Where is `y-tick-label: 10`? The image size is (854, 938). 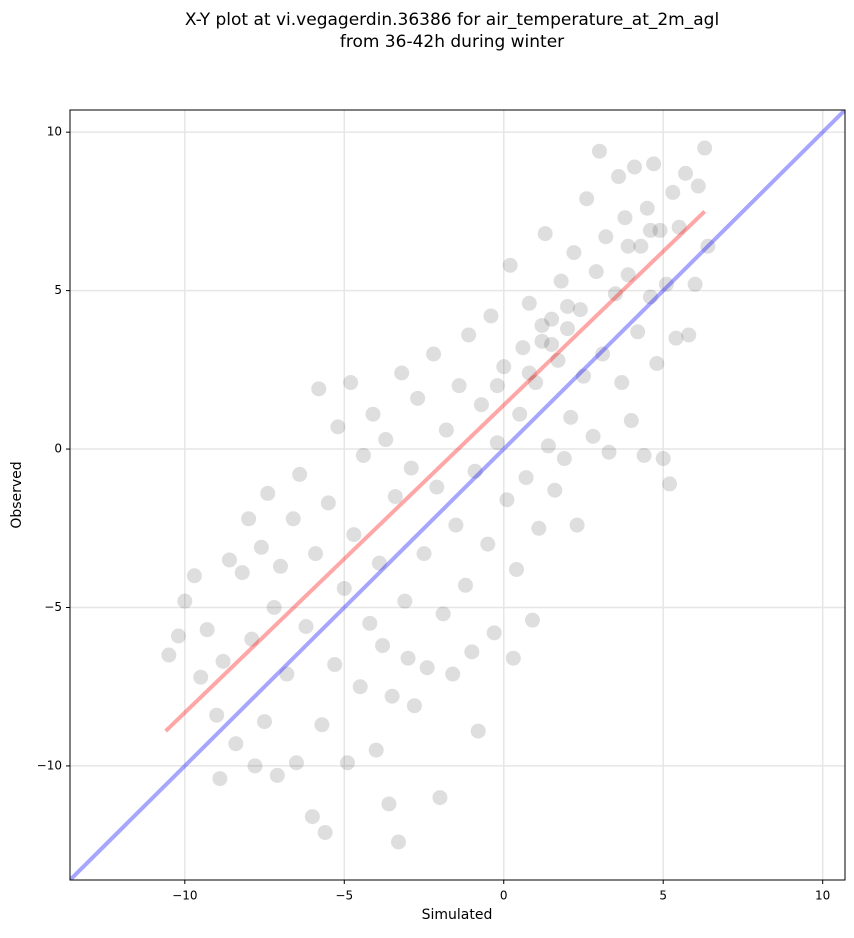 y-tick-label: 10 is located at coordinates (54, 132).